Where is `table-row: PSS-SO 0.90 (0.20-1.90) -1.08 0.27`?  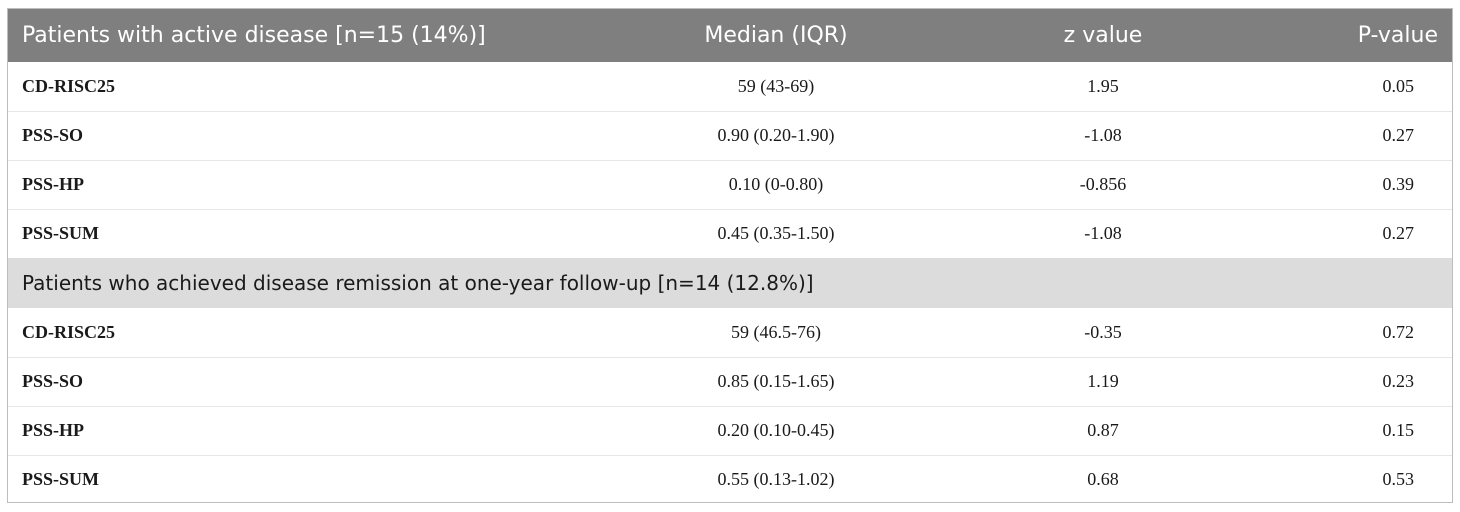 table-row: PSS-SO 0.90 (0.20-1.90) -1.08 0.27 is located at coordinates (730, 135).